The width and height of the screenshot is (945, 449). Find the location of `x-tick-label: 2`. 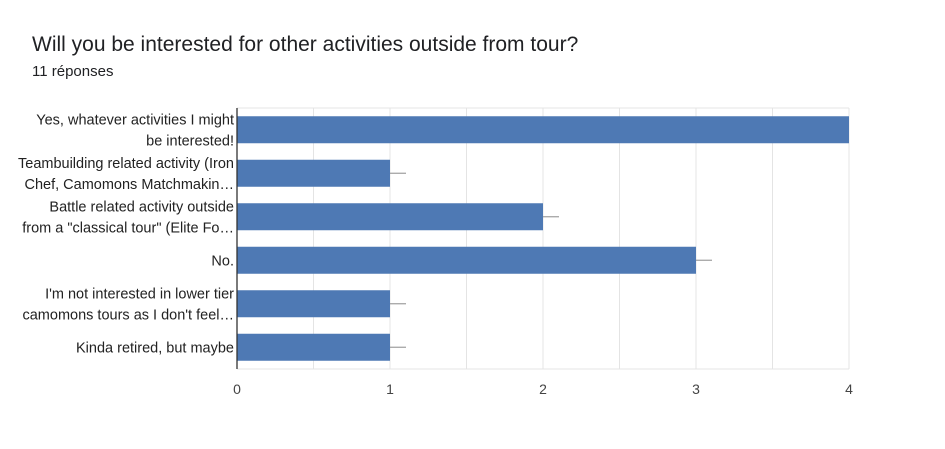

x-tick-label: 2 is located at coordinates (543, 389).